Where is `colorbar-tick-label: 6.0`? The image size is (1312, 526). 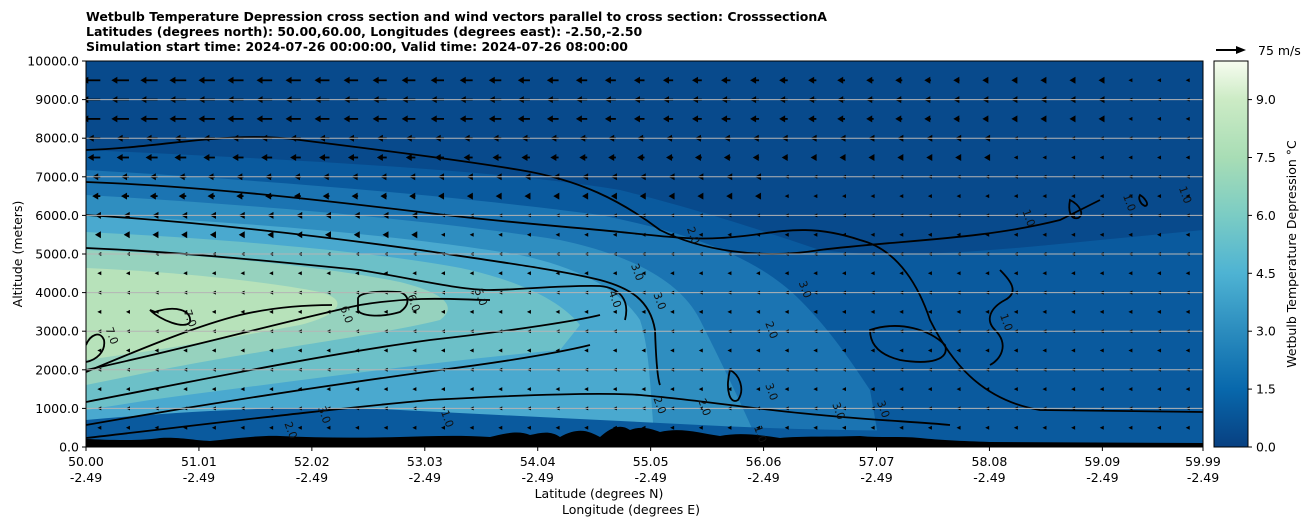
colorbar-tick-label: 6.0 is located at coordinates (1266, 215).